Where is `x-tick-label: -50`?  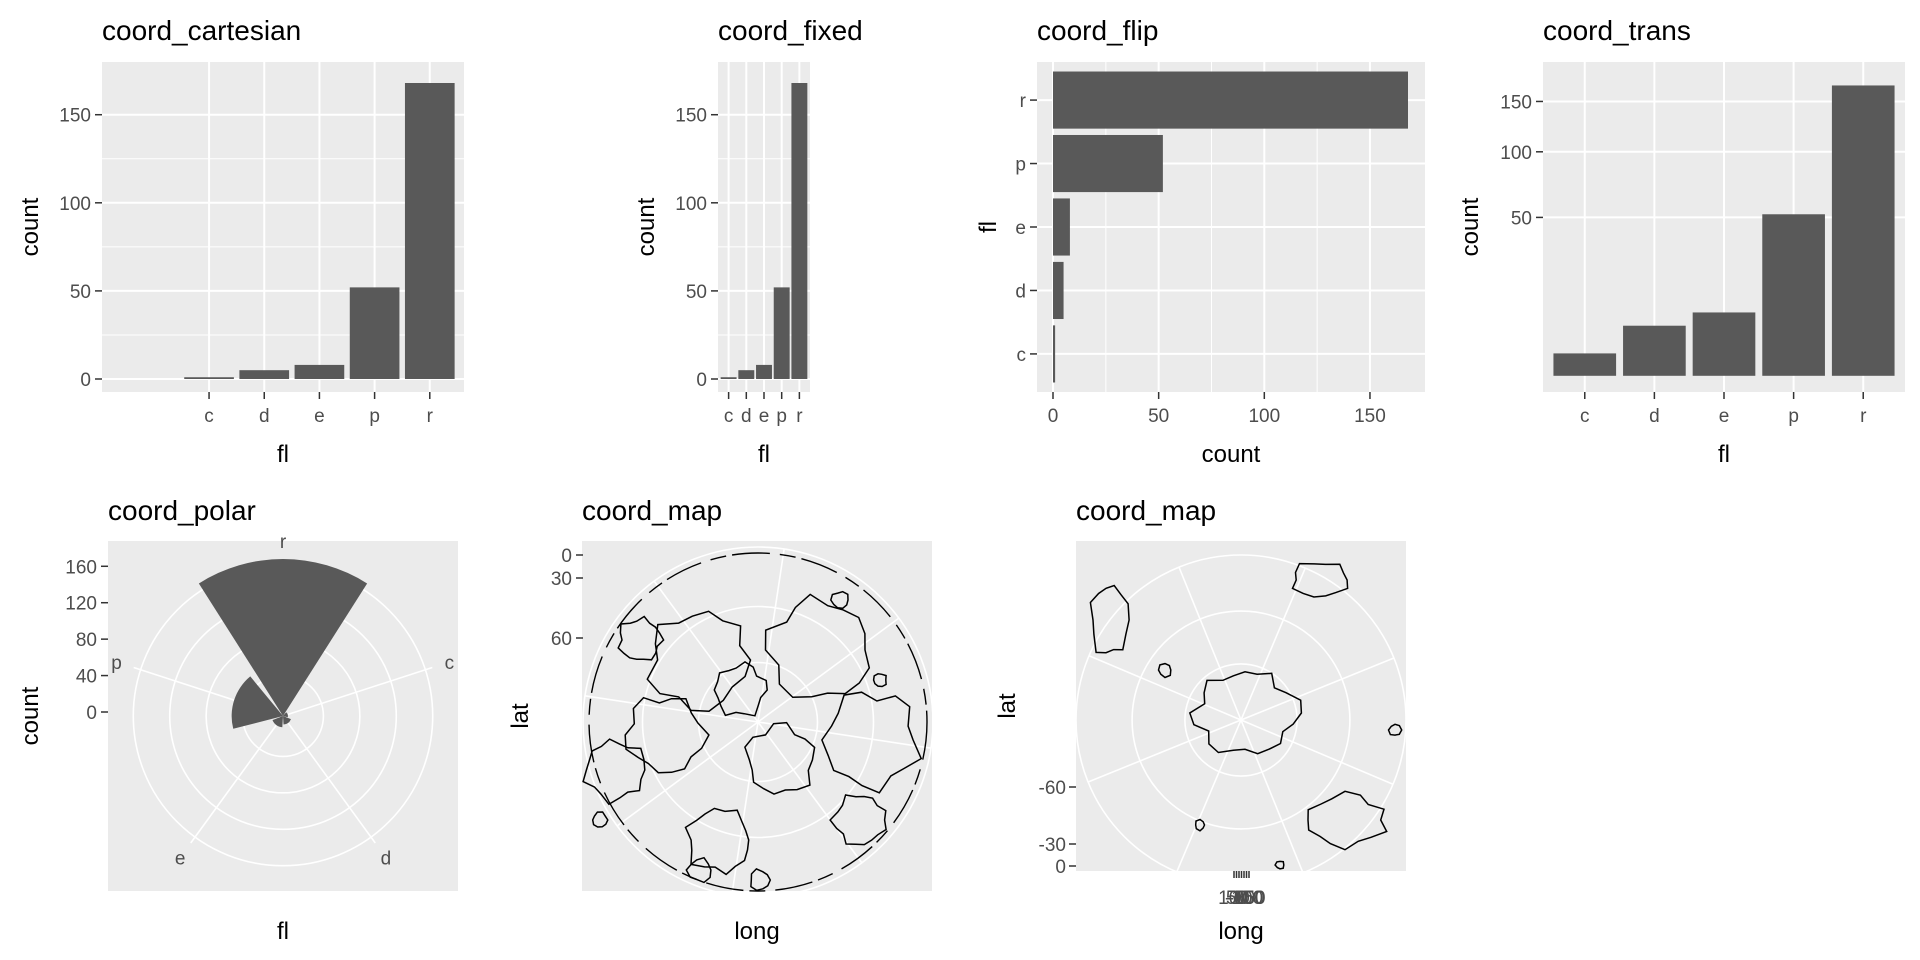 x-tick-label: -50 is located at coordinates (1241, 898).